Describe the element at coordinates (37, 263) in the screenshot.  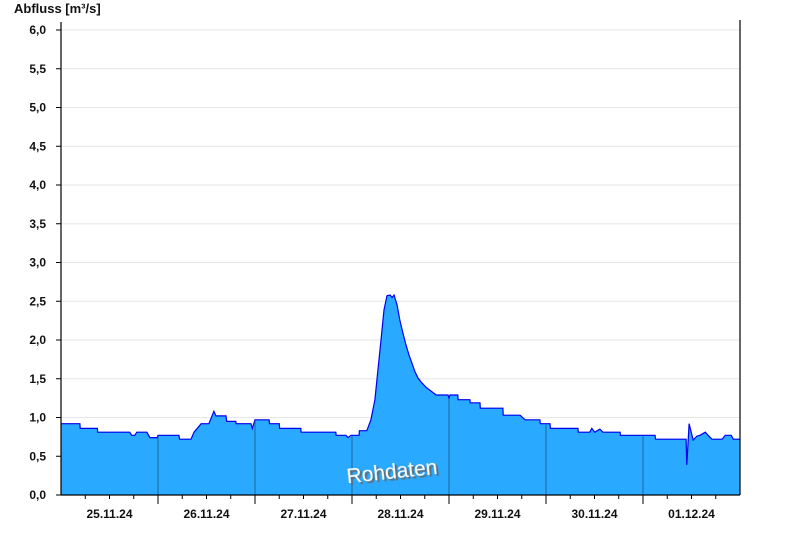
I see `y-tick-label: 3,0` at that location.